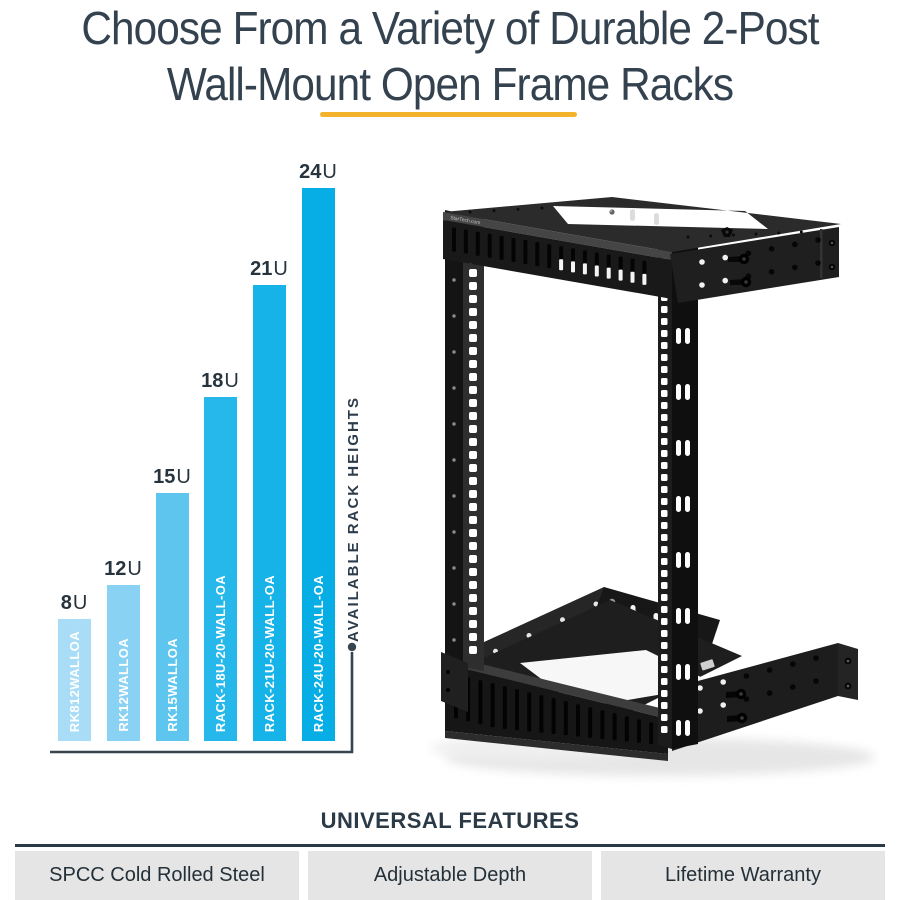  I want to click on bar-model-label: RK812WALLOA, so click(74, 681).